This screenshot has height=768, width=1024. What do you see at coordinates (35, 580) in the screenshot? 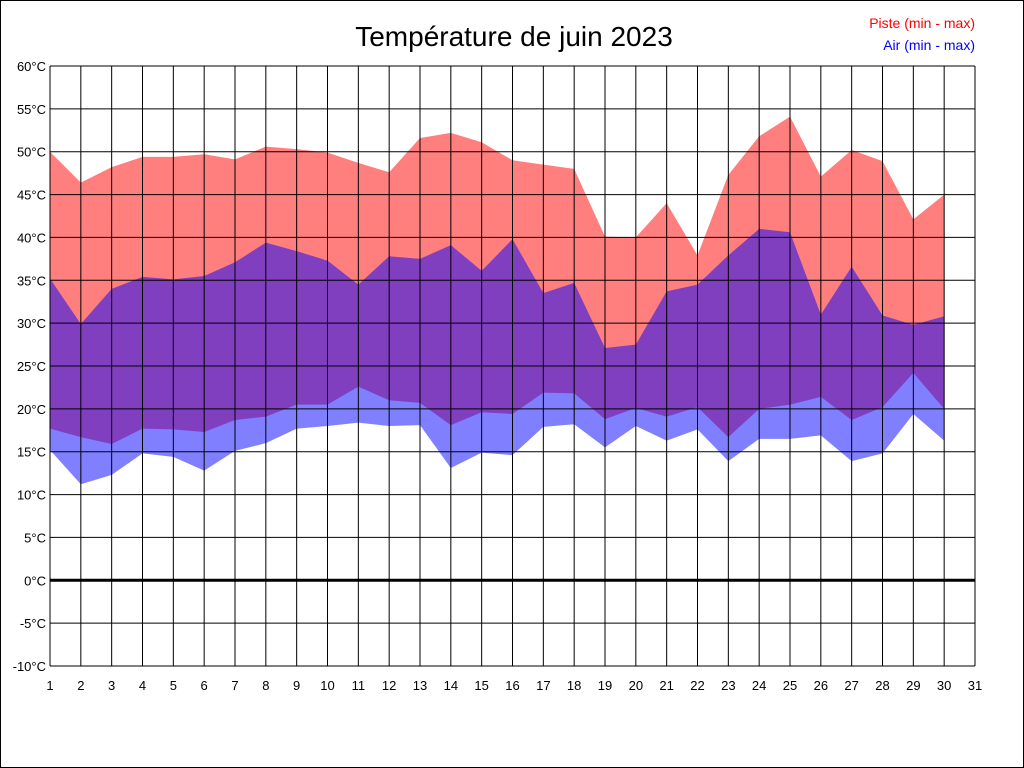
I see `y-tick-label: 0°C` at bounding box center [35, 580].